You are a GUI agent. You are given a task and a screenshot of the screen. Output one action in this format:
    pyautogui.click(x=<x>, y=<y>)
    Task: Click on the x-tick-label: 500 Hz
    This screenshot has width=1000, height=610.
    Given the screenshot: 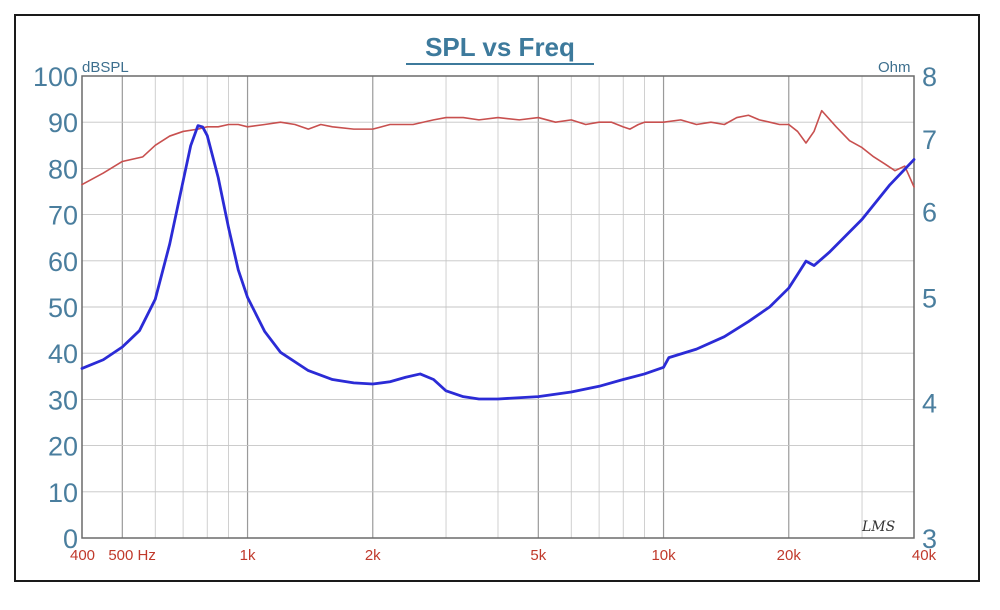 What is the action you would take?
    pyautogui.click(x=132, y=555)
    